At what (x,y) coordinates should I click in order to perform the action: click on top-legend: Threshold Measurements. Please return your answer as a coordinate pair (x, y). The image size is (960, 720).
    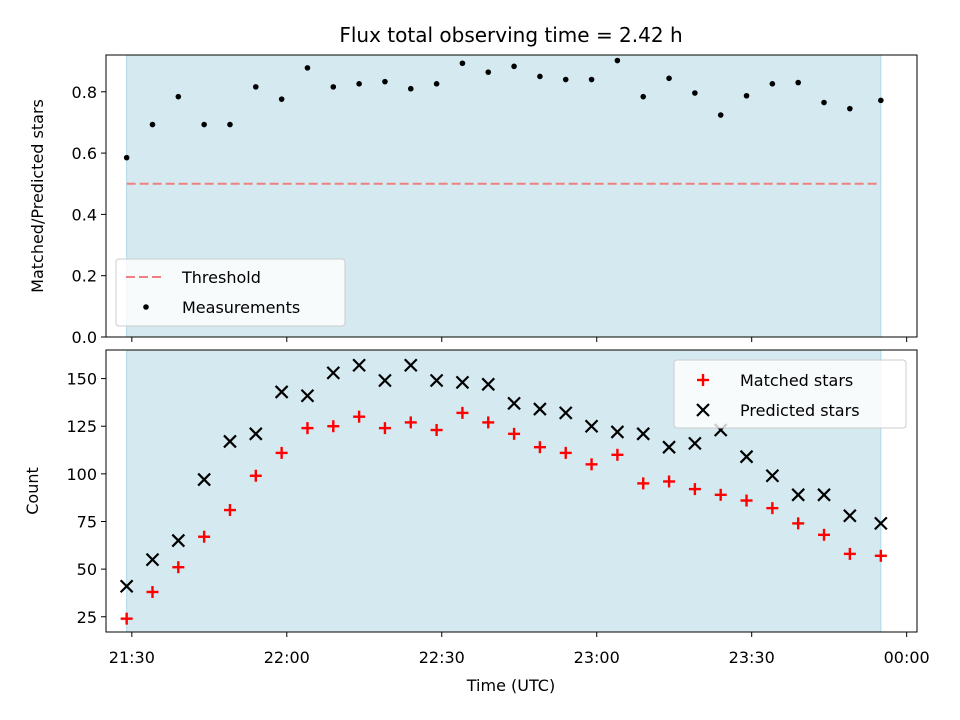
    Looking at the image, I should click on (230, 292).